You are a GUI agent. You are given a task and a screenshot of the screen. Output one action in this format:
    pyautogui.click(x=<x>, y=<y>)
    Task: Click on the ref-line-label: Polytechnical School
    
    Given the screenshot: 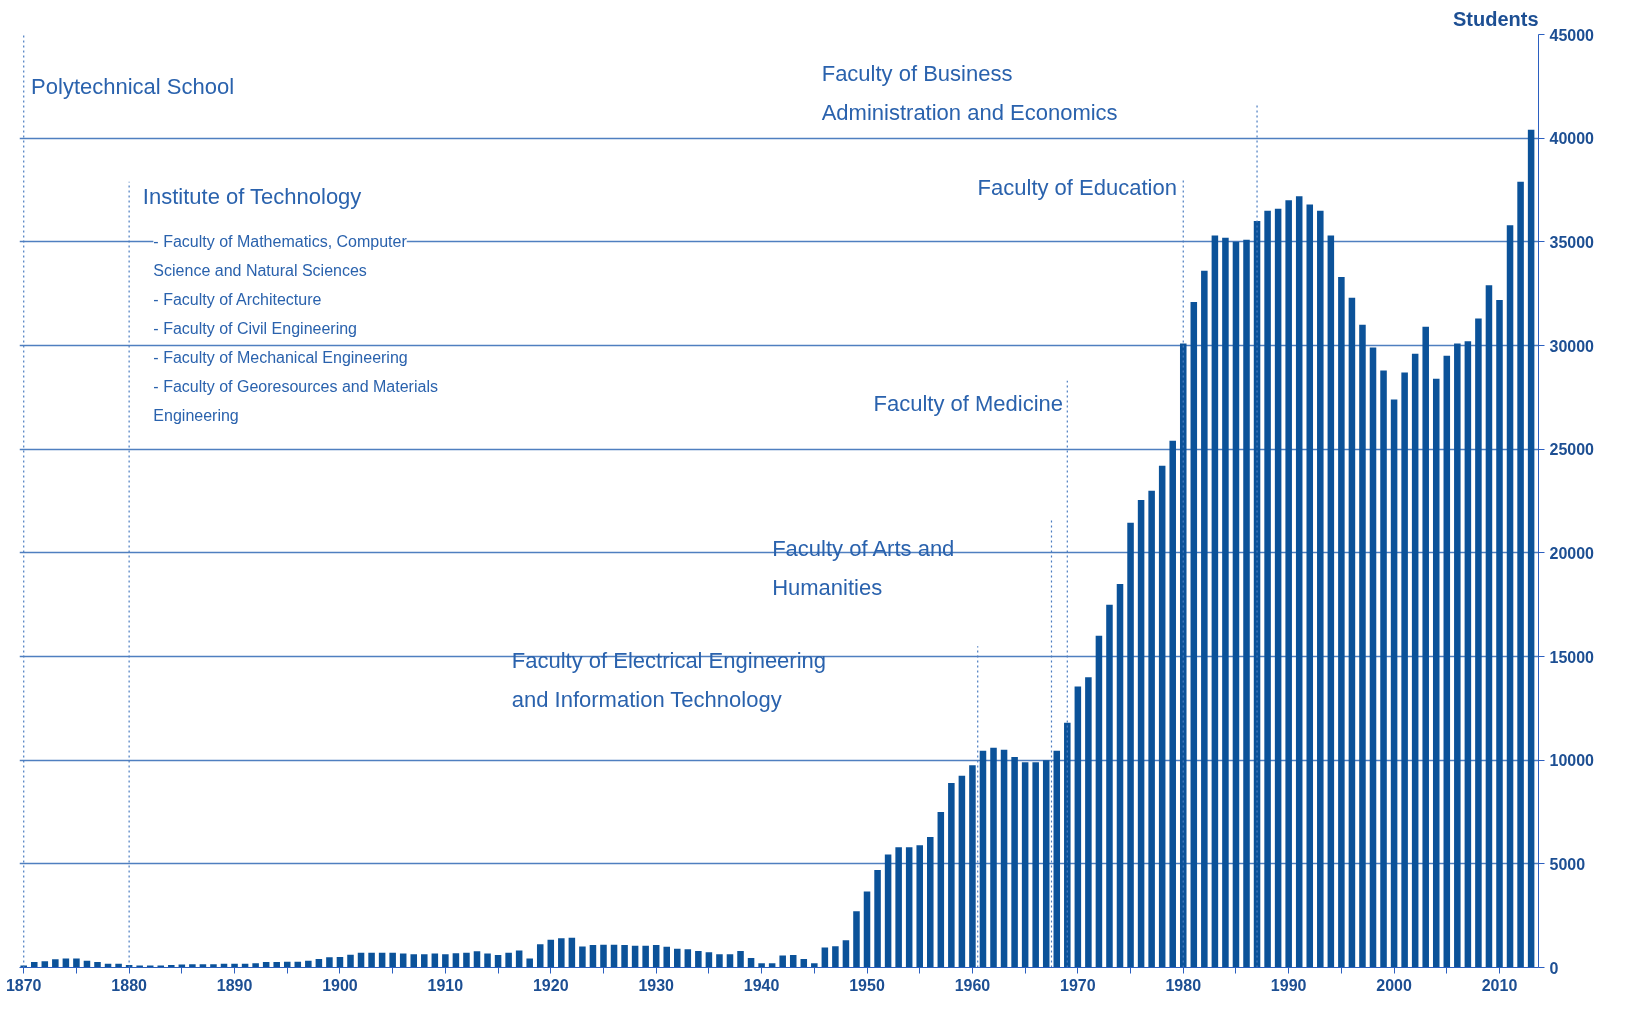 What is the action you would take?
    pyautogui.click(x=133, y=86)
    